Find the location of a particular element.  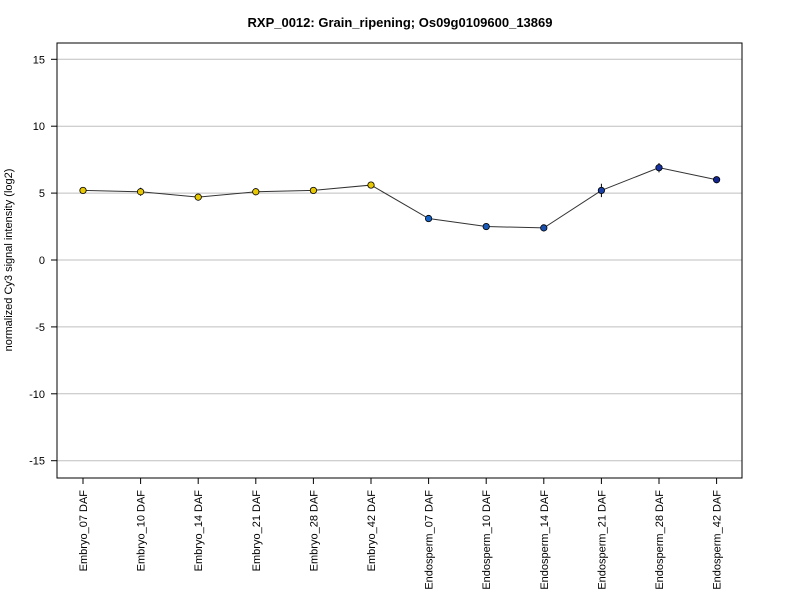

x-tick-label: Embryo_07 DAF is located at coordinates (84, 531).